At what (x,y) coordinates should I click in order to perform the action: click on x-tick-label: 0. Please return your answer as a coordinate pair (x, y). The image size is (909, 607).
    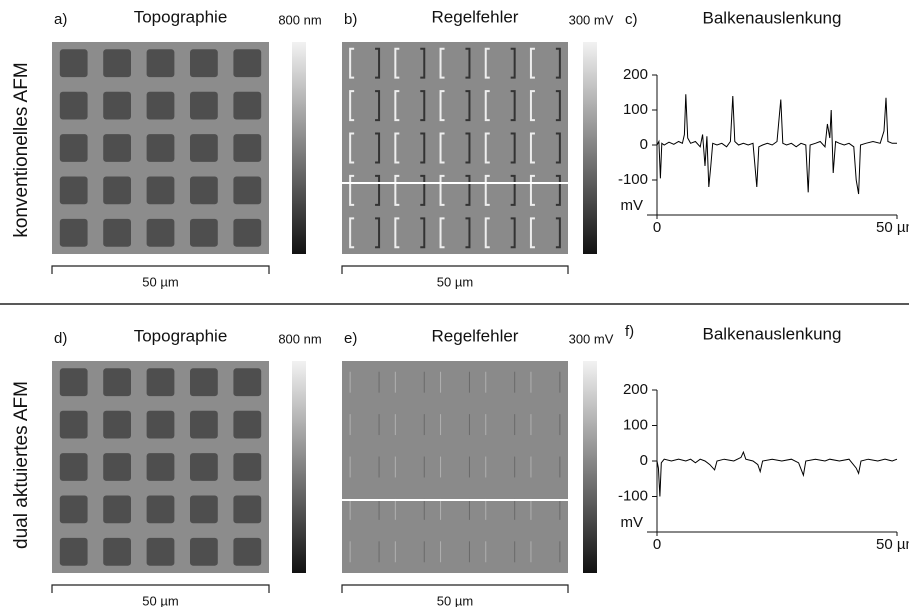
    Looking at the image, I should click on (657, 544).